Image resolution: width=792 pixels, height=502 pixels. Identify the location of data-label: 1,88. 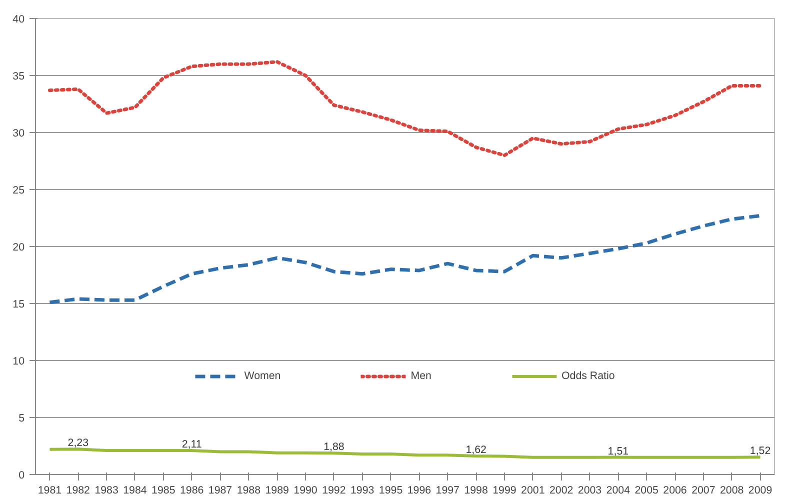
(334, 447).